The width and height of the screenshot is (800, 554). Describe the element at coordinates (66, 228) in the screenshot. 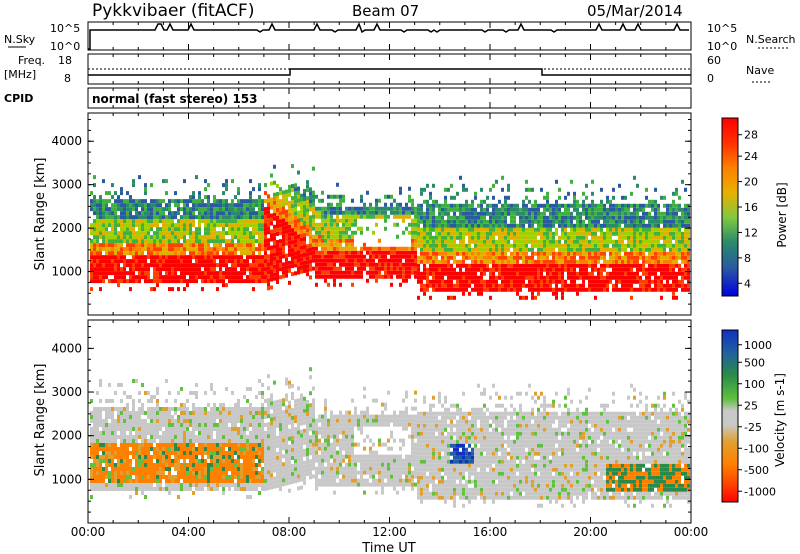

I see `ytick-label: 2000` at that location.